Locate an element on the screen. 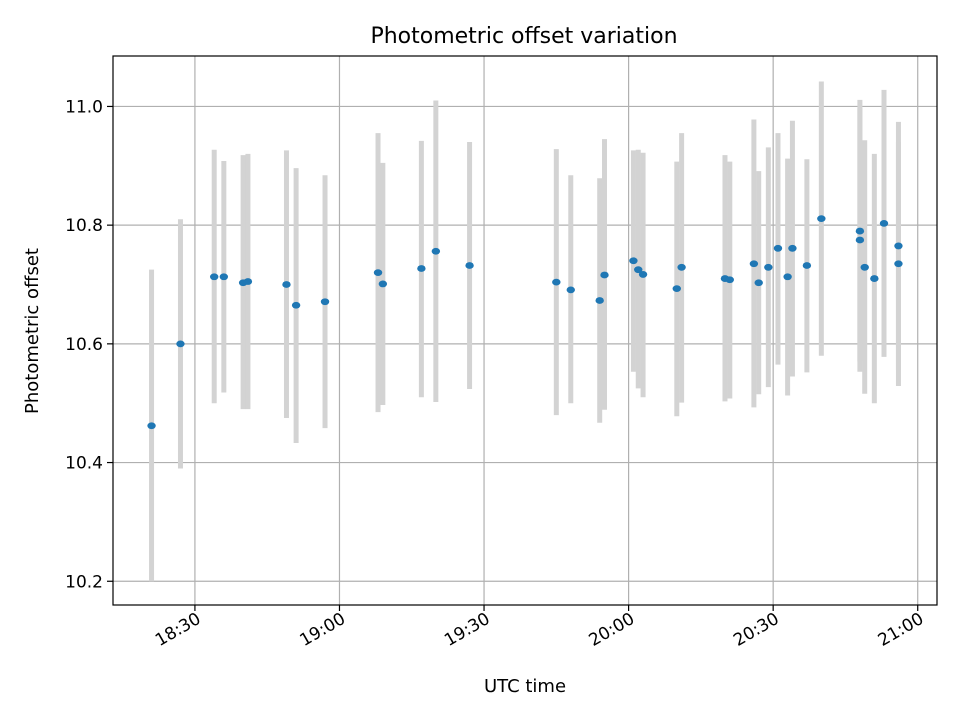  y-tick-label: 10.4 is located at coordinates (84, 464).